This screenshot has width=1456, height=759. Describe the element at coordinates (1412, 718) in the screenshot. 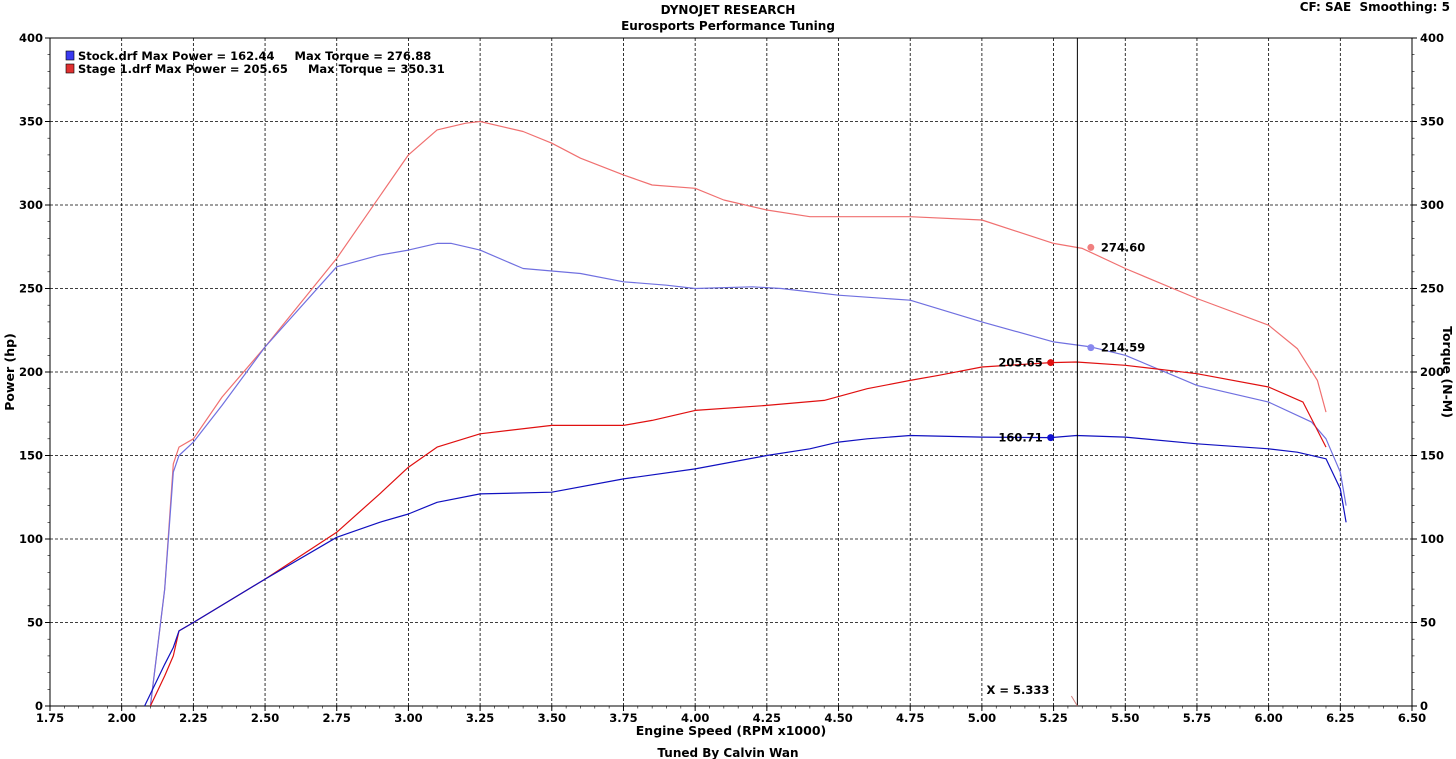

I see `x-tick-label: 6.50` at that location.